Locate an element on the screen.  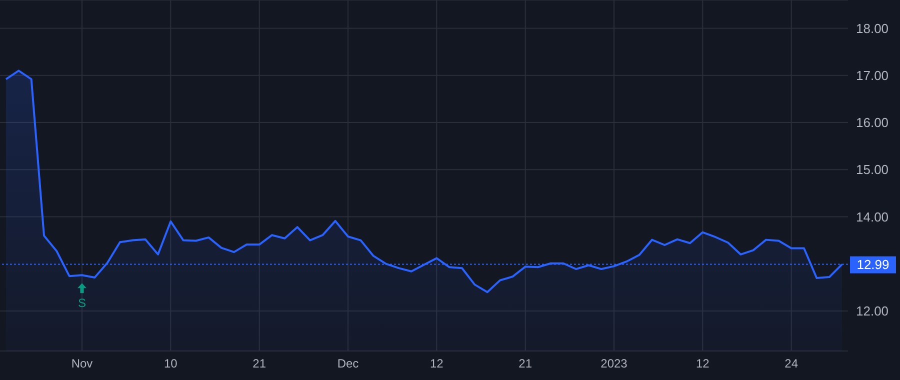
x-tick-label: Nov is located at coordinates (82, 363).